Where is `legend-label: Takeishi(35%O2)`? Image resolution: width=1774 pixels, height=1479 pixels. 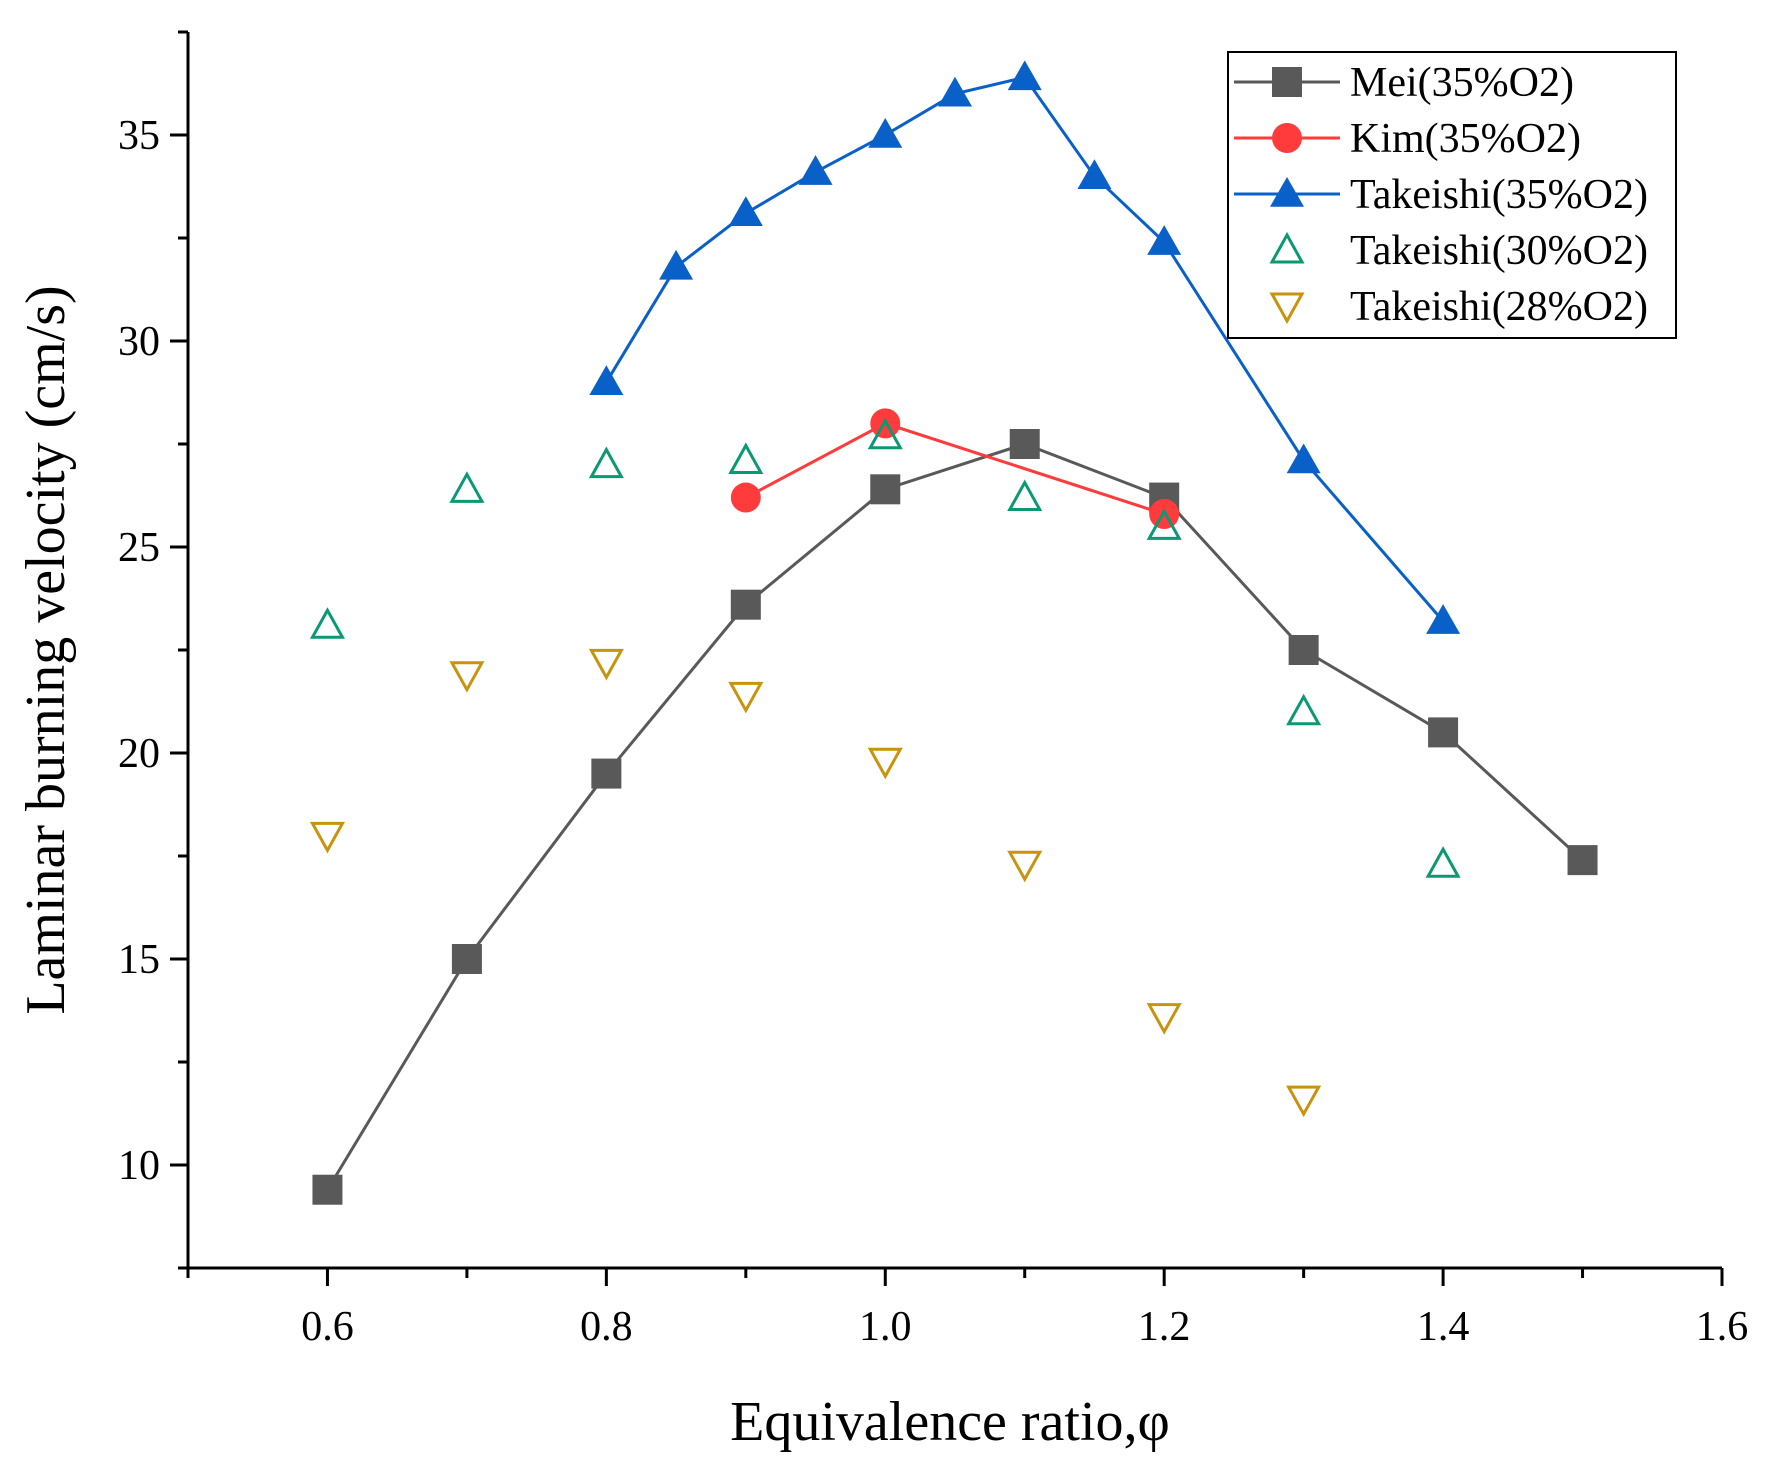 legend-label: Takeishi(35%O2) is located at coordinates (1499, 195).